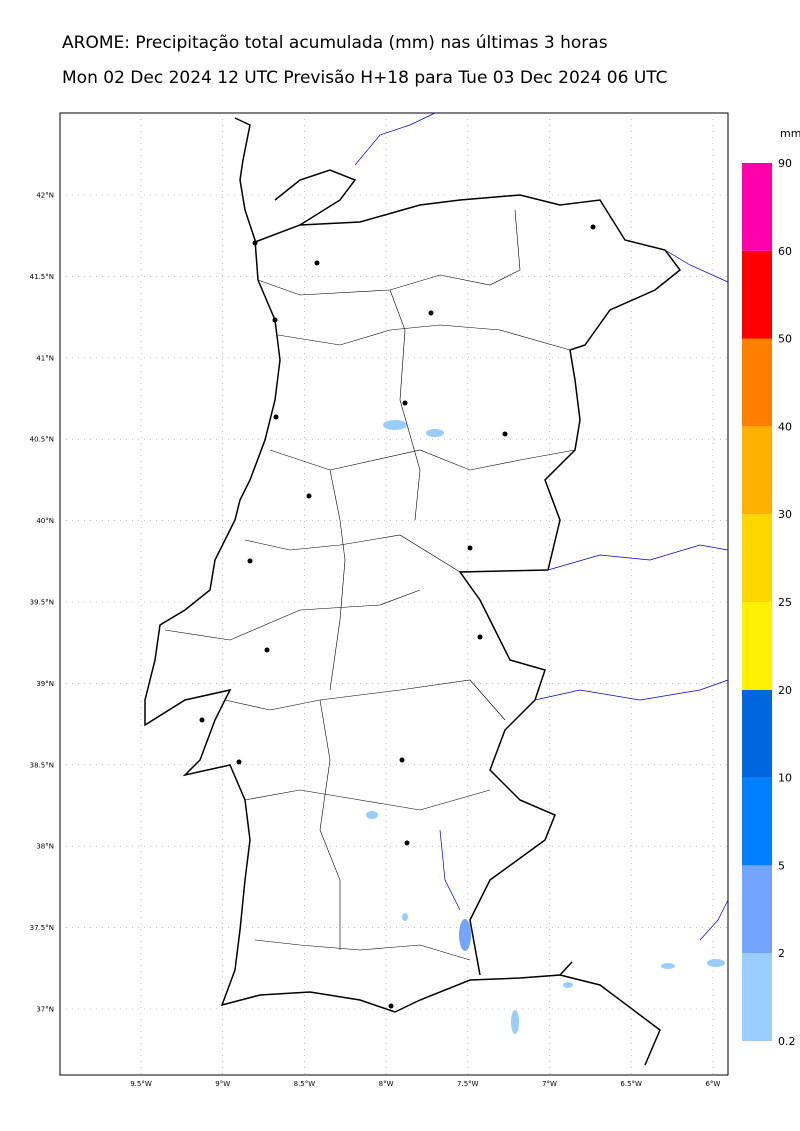 This screenshot has width=800, height=1131. I want to click on lon-label: 6°W, so click(712, 1084).